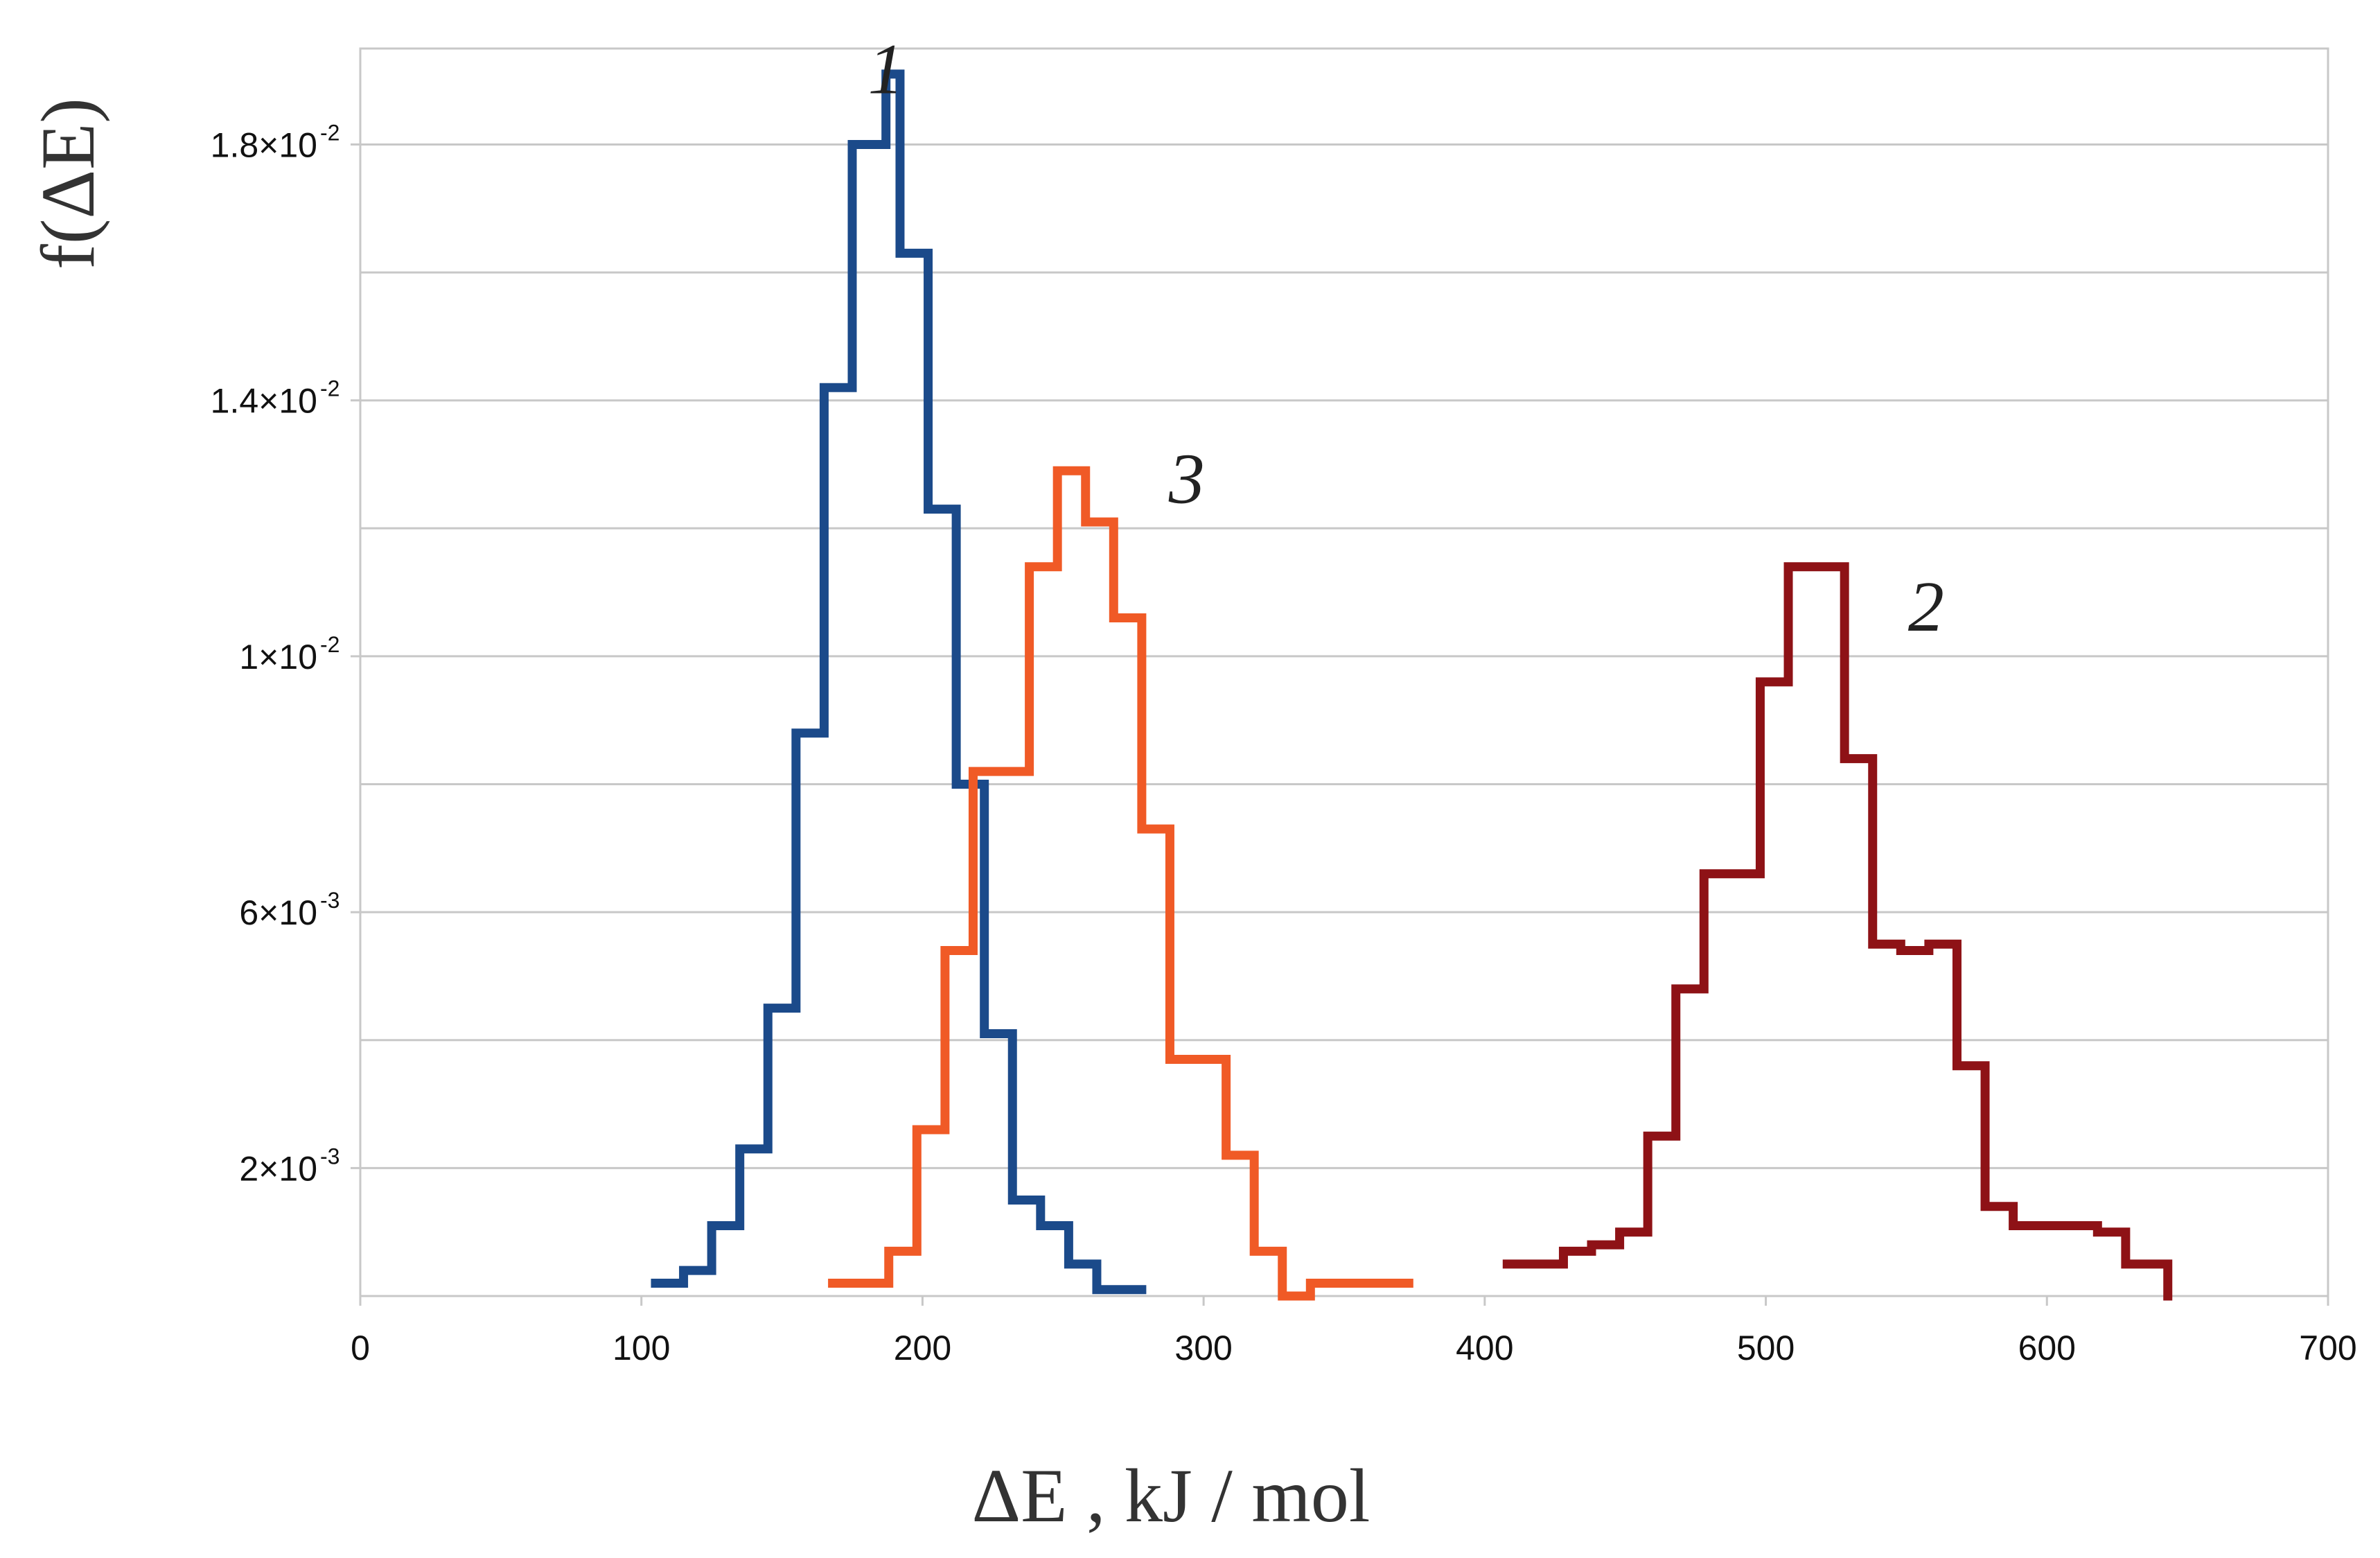 Image resolution: width=2380 pixels, height=1558 pixels. Describe the element at coordinates (1203, 1348) in the screenshot. I see `x-tick-label: 300` at that location.